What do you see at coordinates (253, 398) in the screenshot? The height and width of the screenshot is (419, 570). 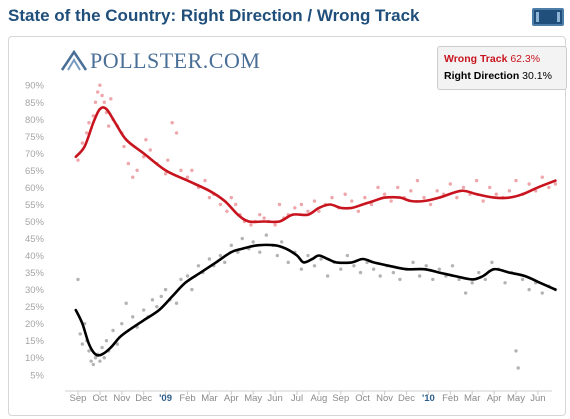 I see `x-tick-label: May` at bounding box center [253, 398].